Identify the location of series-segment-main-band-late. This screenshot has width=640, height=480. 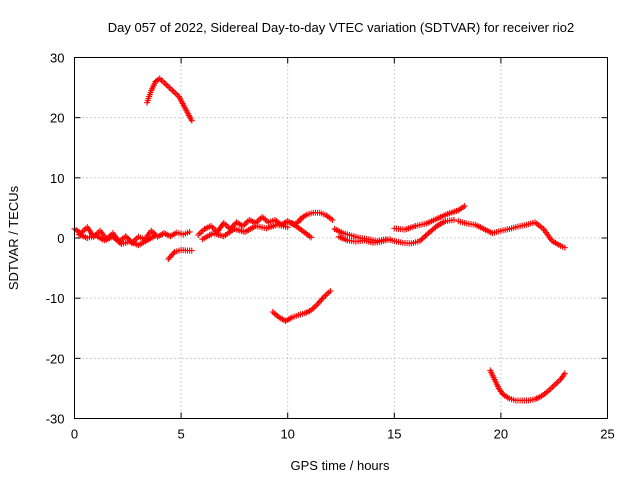
(394, 231).